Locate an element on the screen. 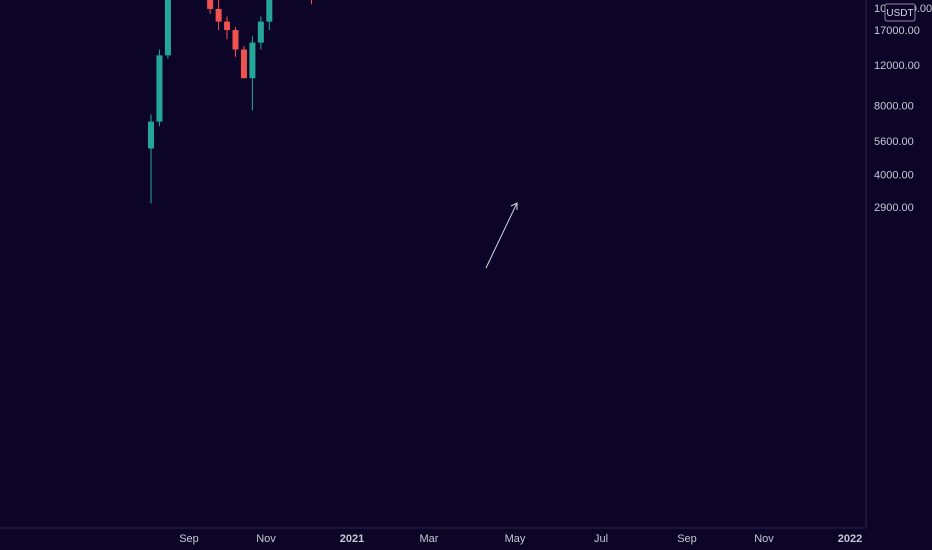 Image resolution: width=932 pixels, height=550 pixels. y-tick-label: 2900.00 is located at coordinates (894, 208).